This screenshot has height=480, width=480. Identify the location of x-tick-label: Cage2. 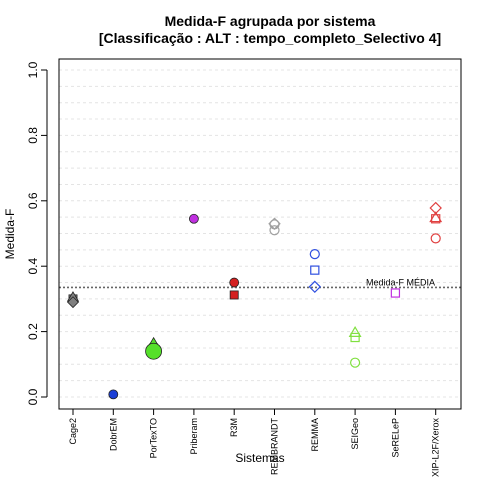
(73, 431).